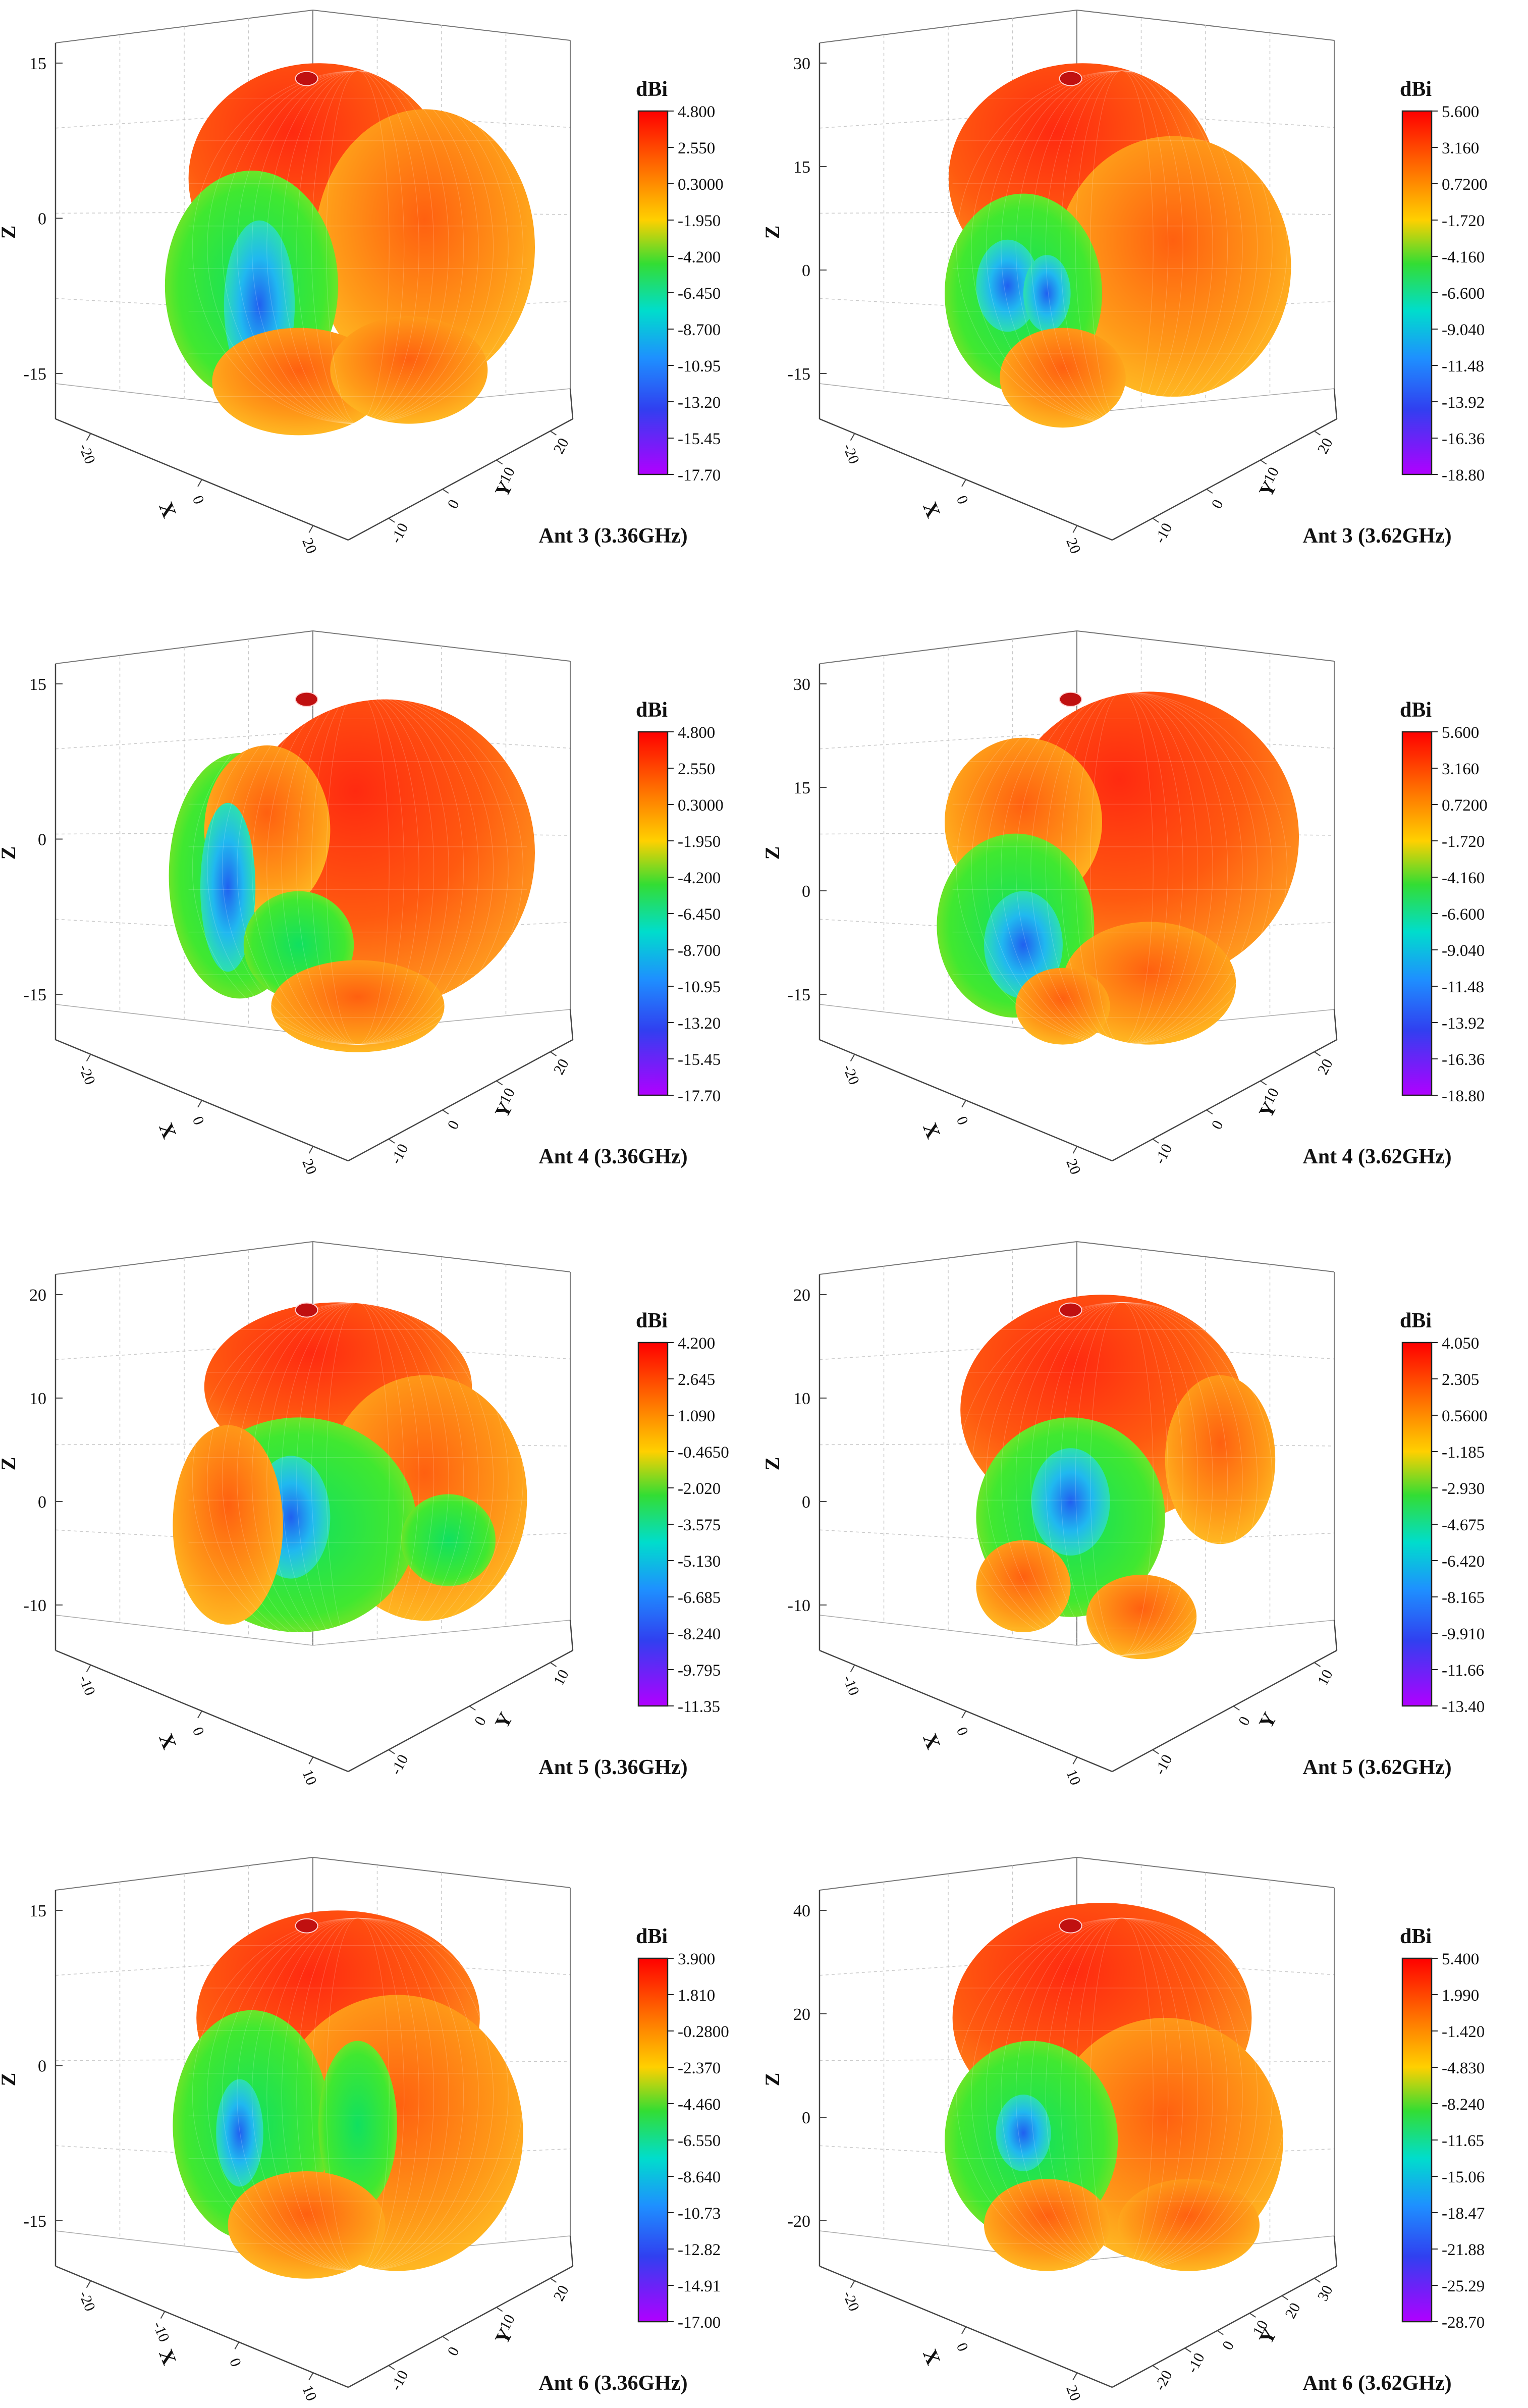 This screenshot has width=1528, height=2408. Describe the element at coordinates (851, 2301) in the screenshot. I see `x-tick-label: -20` at that location.